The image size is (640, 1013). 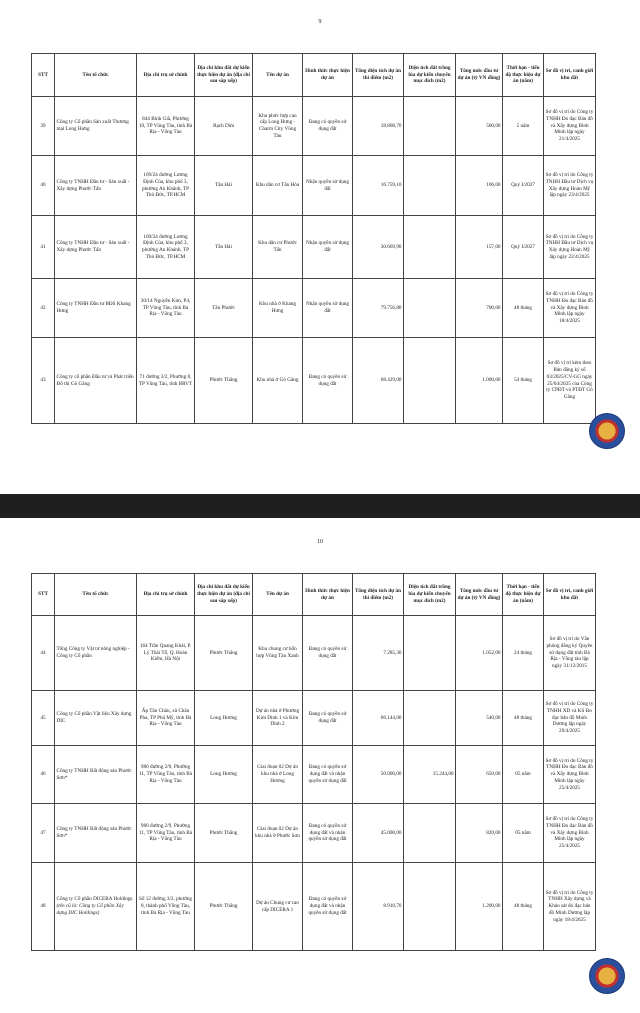 I want to click on cell-form: Nhận quyền sử dụng đất, so click(x=327, y=247).